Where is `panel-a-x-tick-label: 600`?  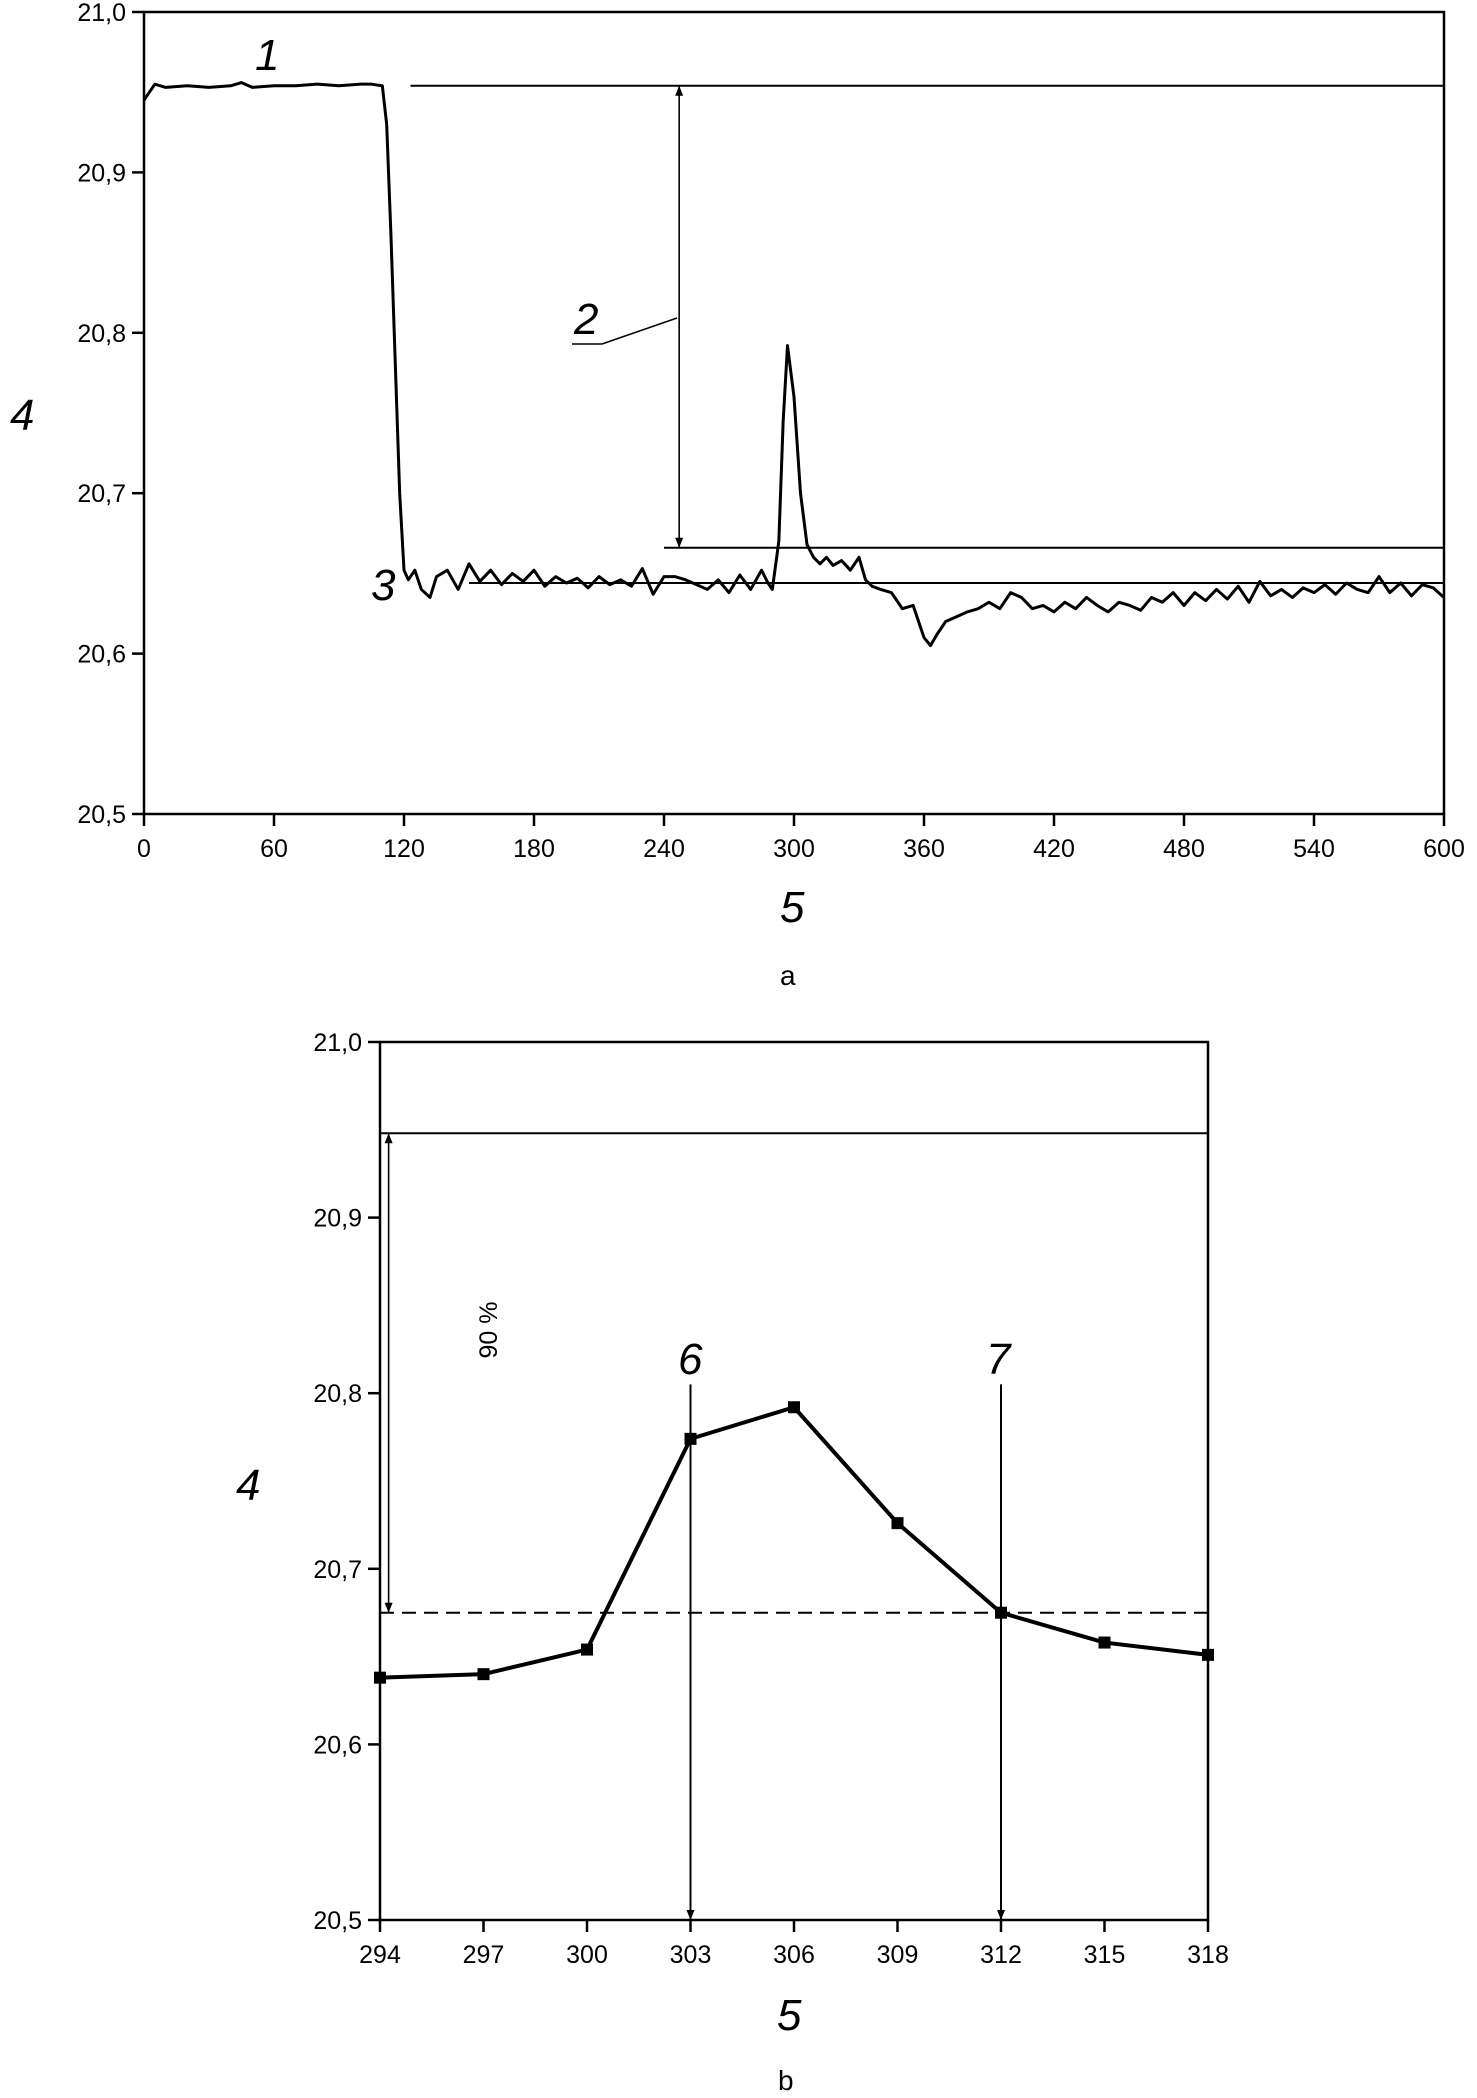 panel-a-x-tick-label: 600 is located at coordinates (1444, 849).